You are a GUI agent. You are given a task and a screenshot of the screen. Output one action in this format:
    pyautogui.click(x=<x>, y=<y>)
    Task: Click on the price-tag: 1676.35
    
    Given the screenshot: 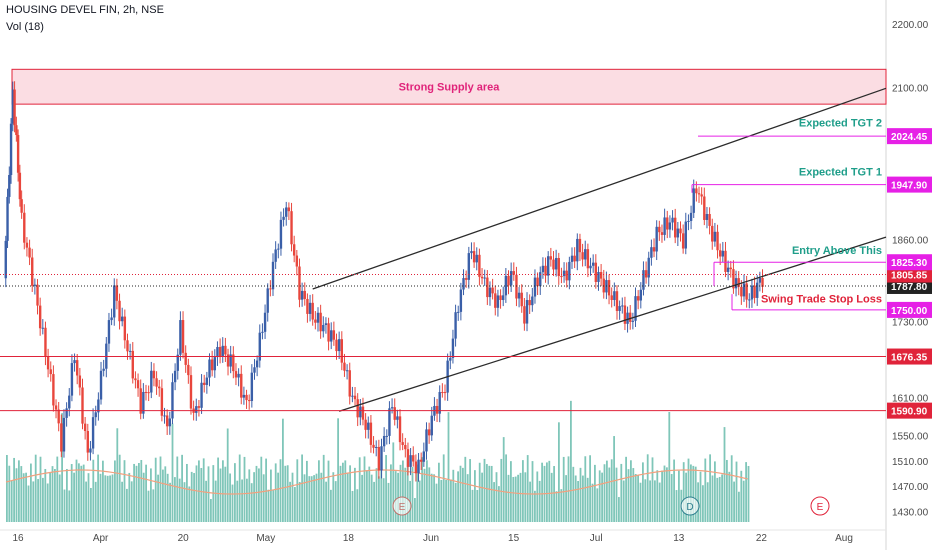 What is the action you would take?
    pyautogui.click(x=909, y=356)
    